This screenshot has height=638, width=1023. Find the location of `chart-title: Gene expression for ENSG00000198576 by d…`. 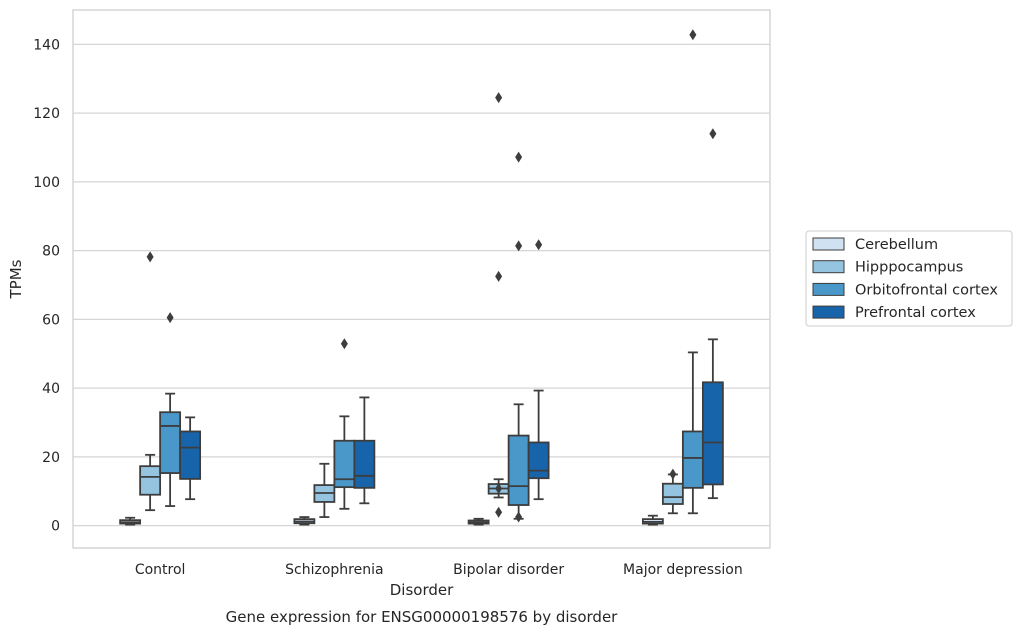

chart-title: Gene expression for ENSG00000198576 by d… is located at coordinates (422, 617).